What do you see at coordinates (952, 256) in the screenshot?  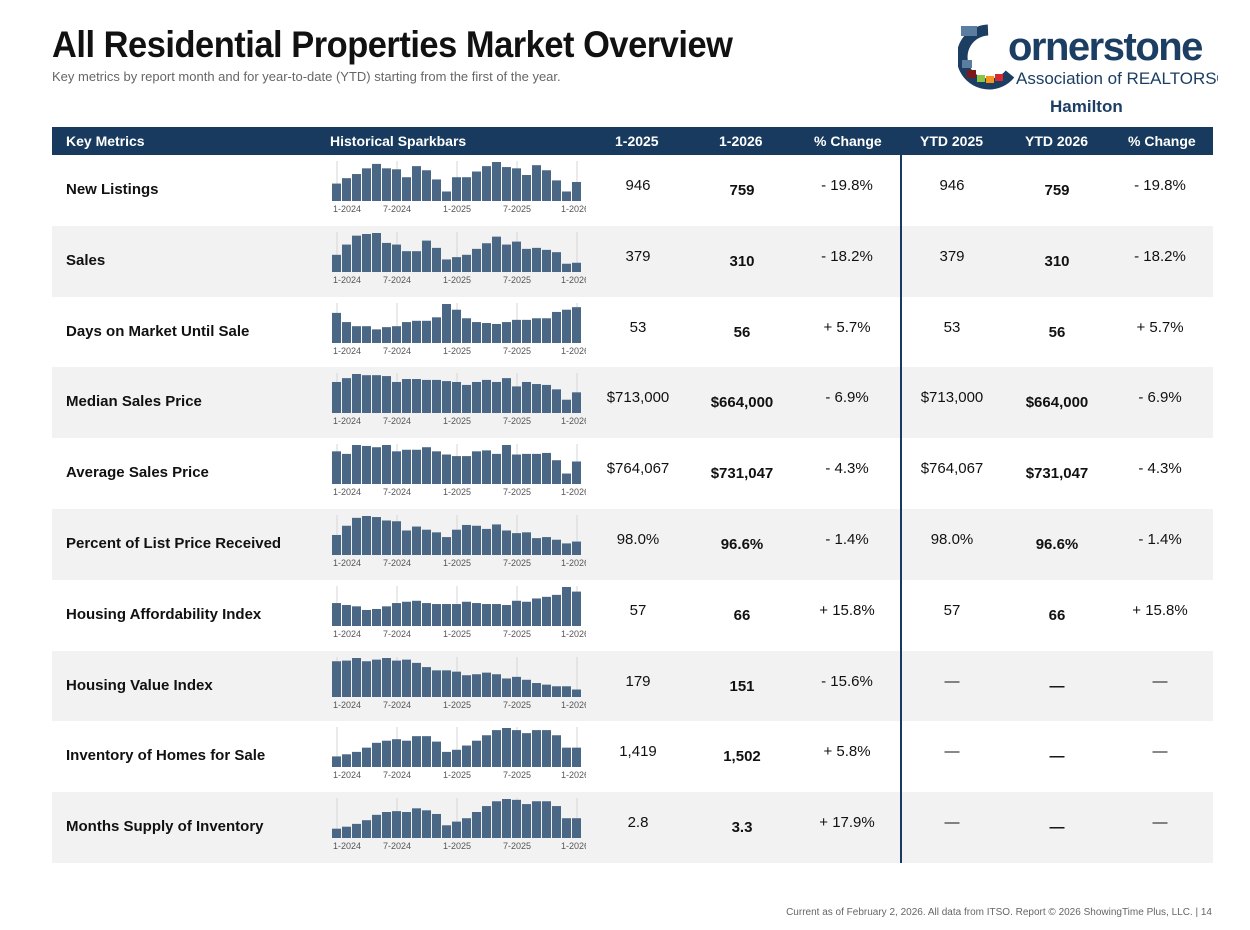 I see `value-ytd-2025: 379` at bounding box center [952, 256].